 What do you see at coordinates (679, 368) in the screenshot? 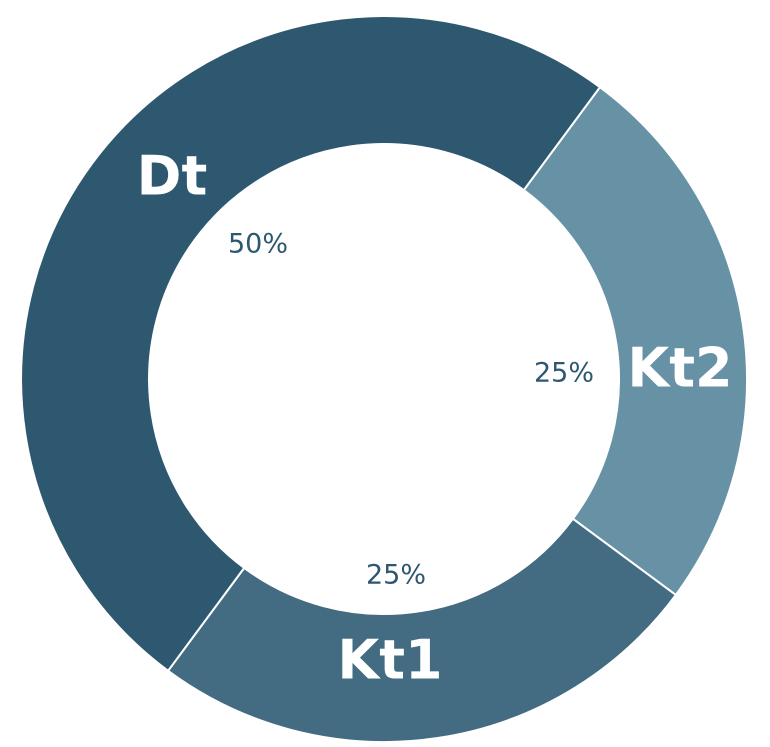
I see `segment-label-kt2: Kt2` at bounding box center [679, 368].